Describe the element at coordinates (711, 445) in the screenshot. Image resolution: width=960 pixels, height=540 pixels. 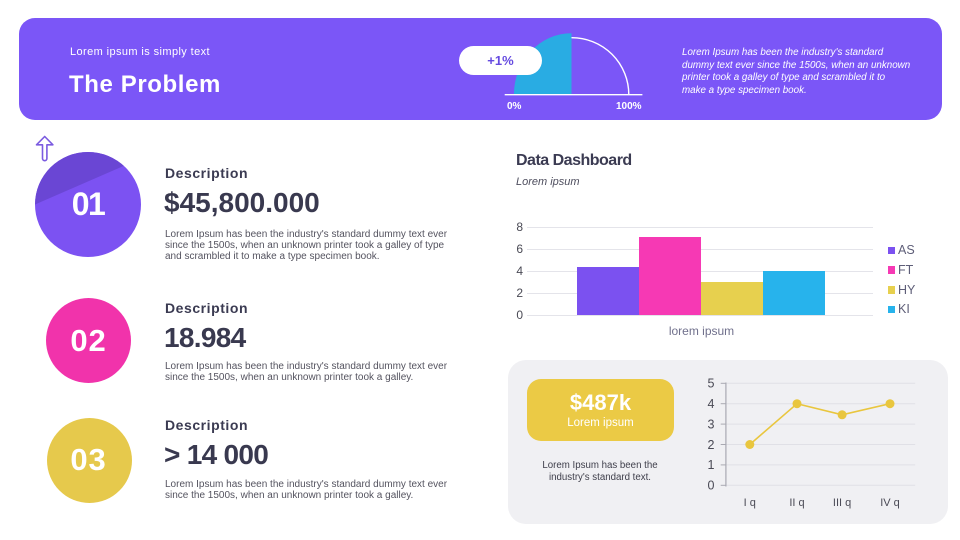
I see `svg-text: 2` at that location.